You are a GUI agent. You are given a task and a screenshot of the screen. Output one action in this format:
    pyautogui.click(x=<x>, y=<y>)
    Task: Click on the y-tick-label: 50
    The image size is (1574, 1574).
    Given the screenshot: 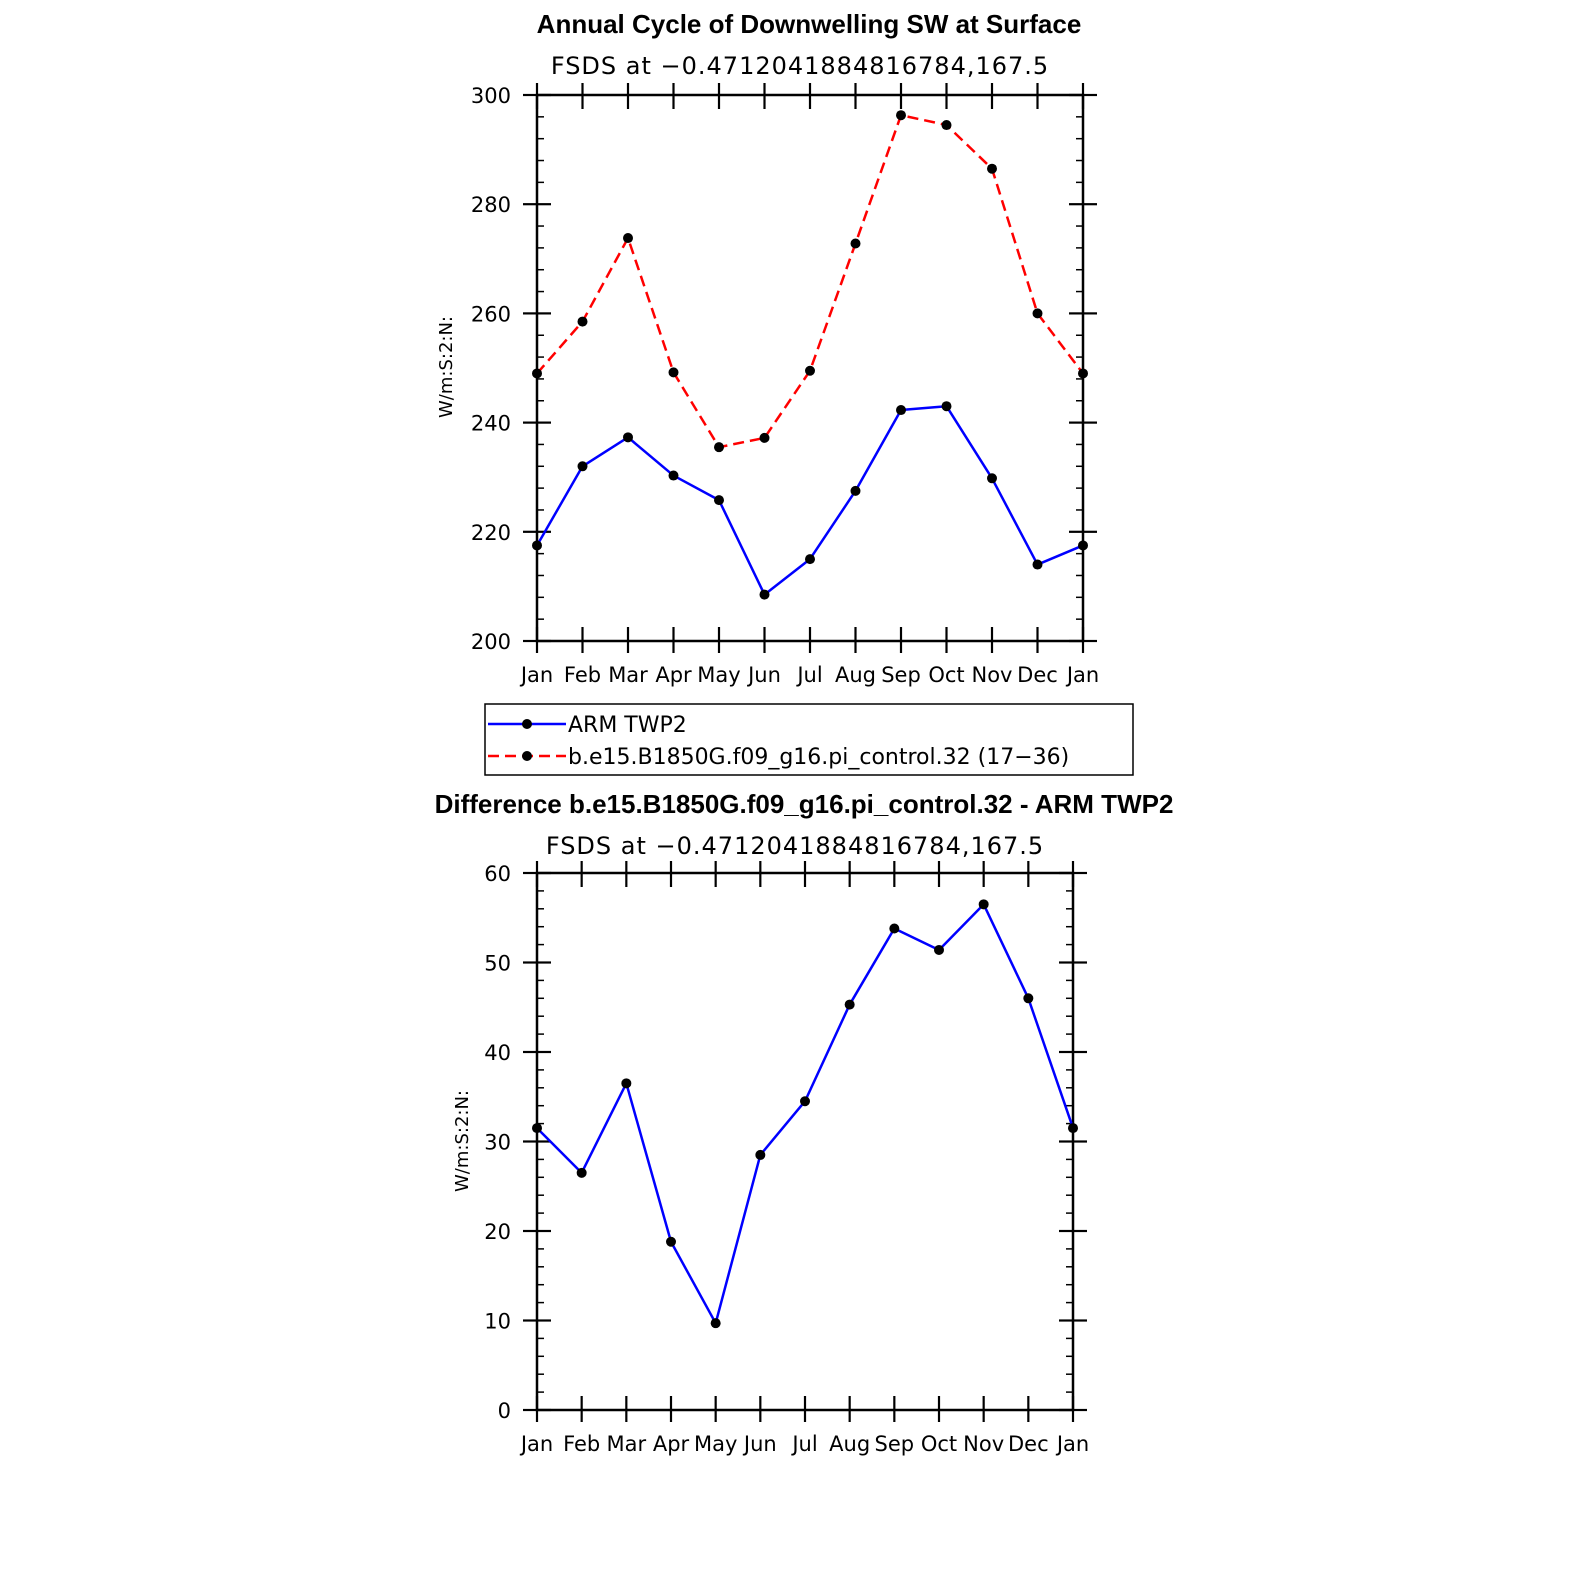 What is the action you would take?
    pyautogui.click(x=497, y=964)
    